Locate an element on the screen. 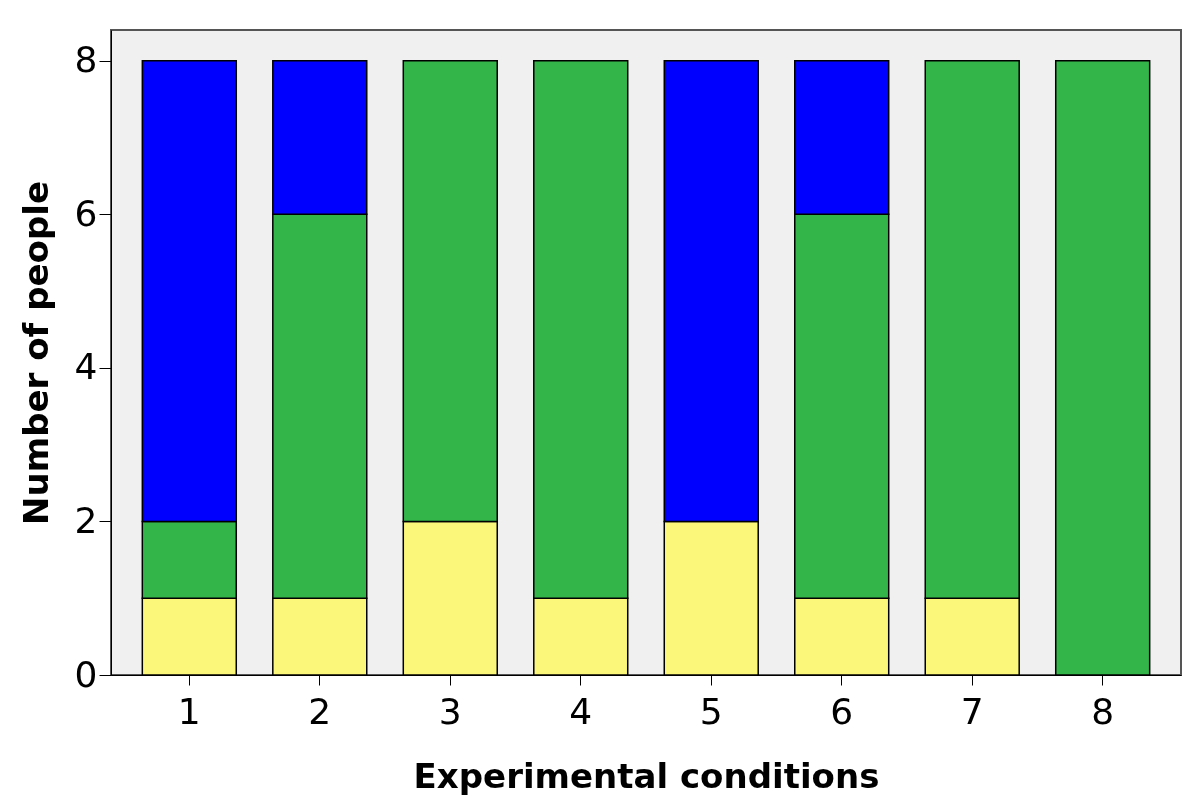  y-tick-label: 4 is located at coordinates (86, 367).